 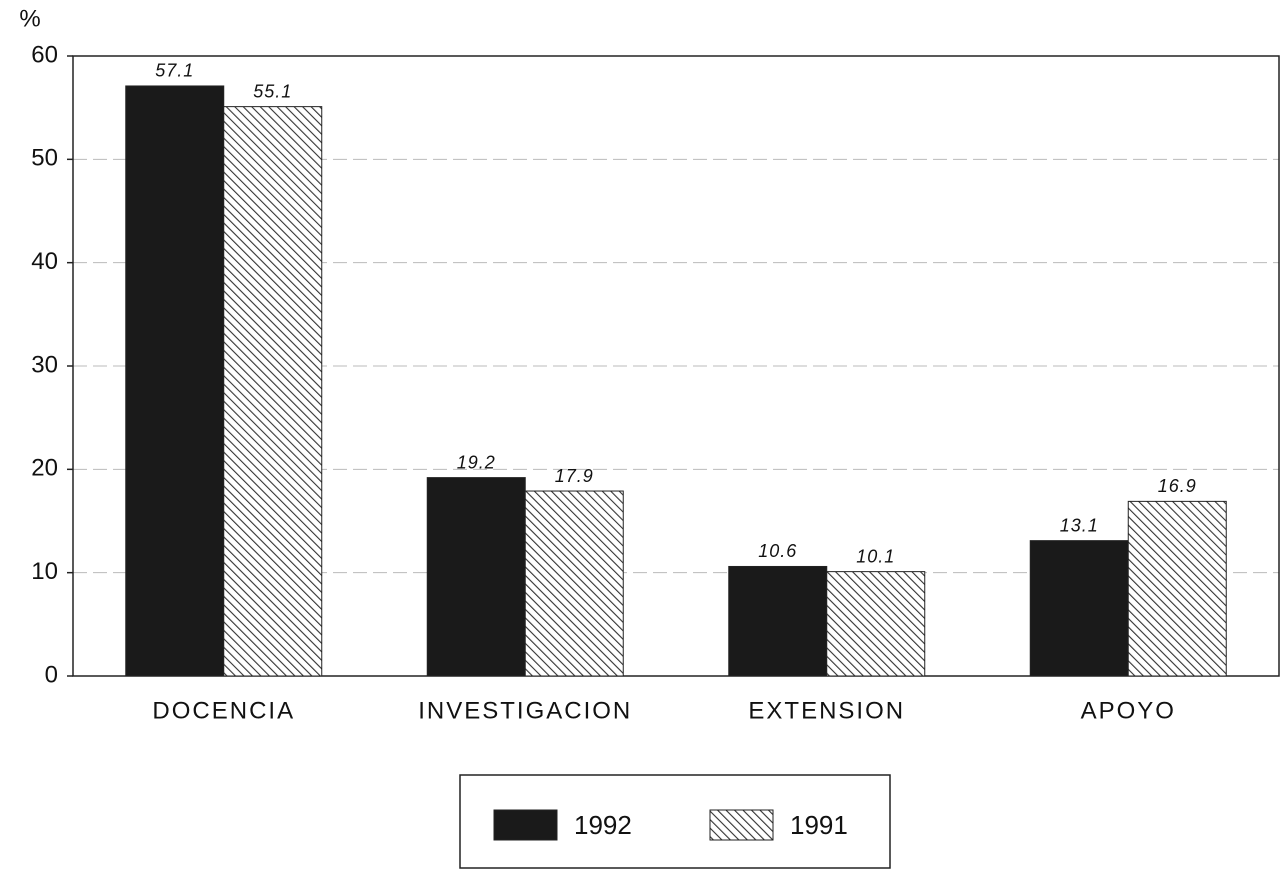 I want to click on y-tick-label: 40, so click(x=44, y=261).